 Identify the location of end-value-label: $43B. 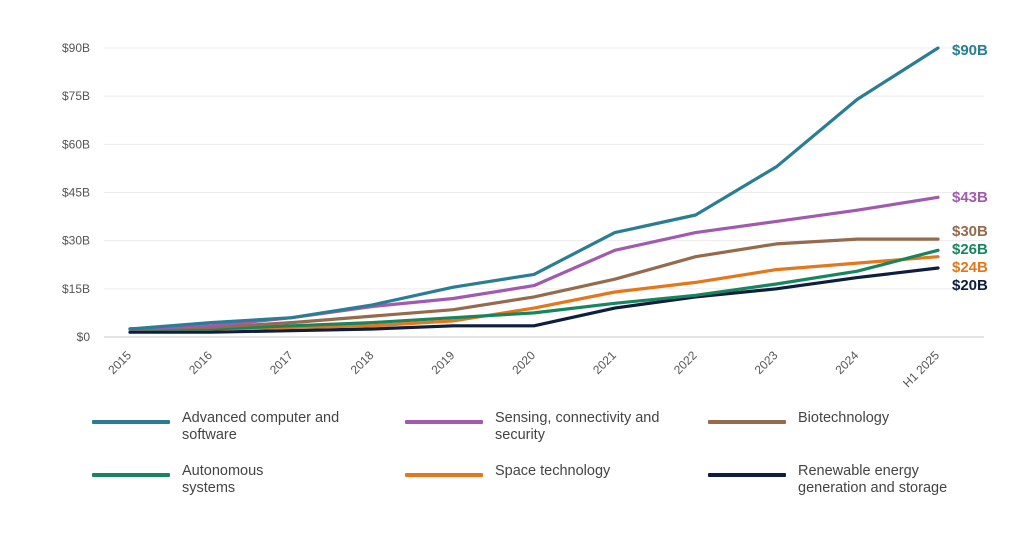
(970, 197).